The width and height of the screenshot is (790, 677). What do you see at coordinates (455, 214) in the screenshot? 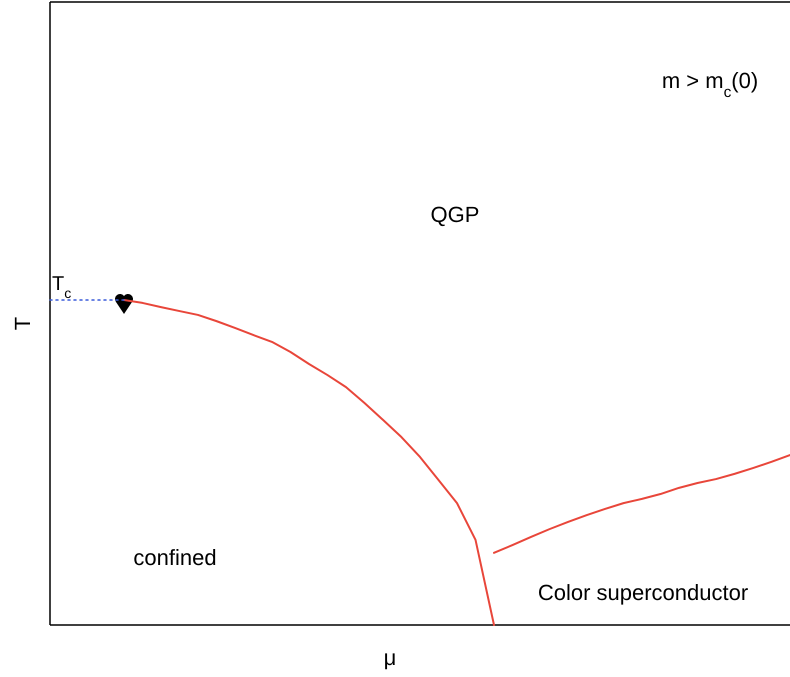
I see `text: QGP` at bounding box center [455, 214].